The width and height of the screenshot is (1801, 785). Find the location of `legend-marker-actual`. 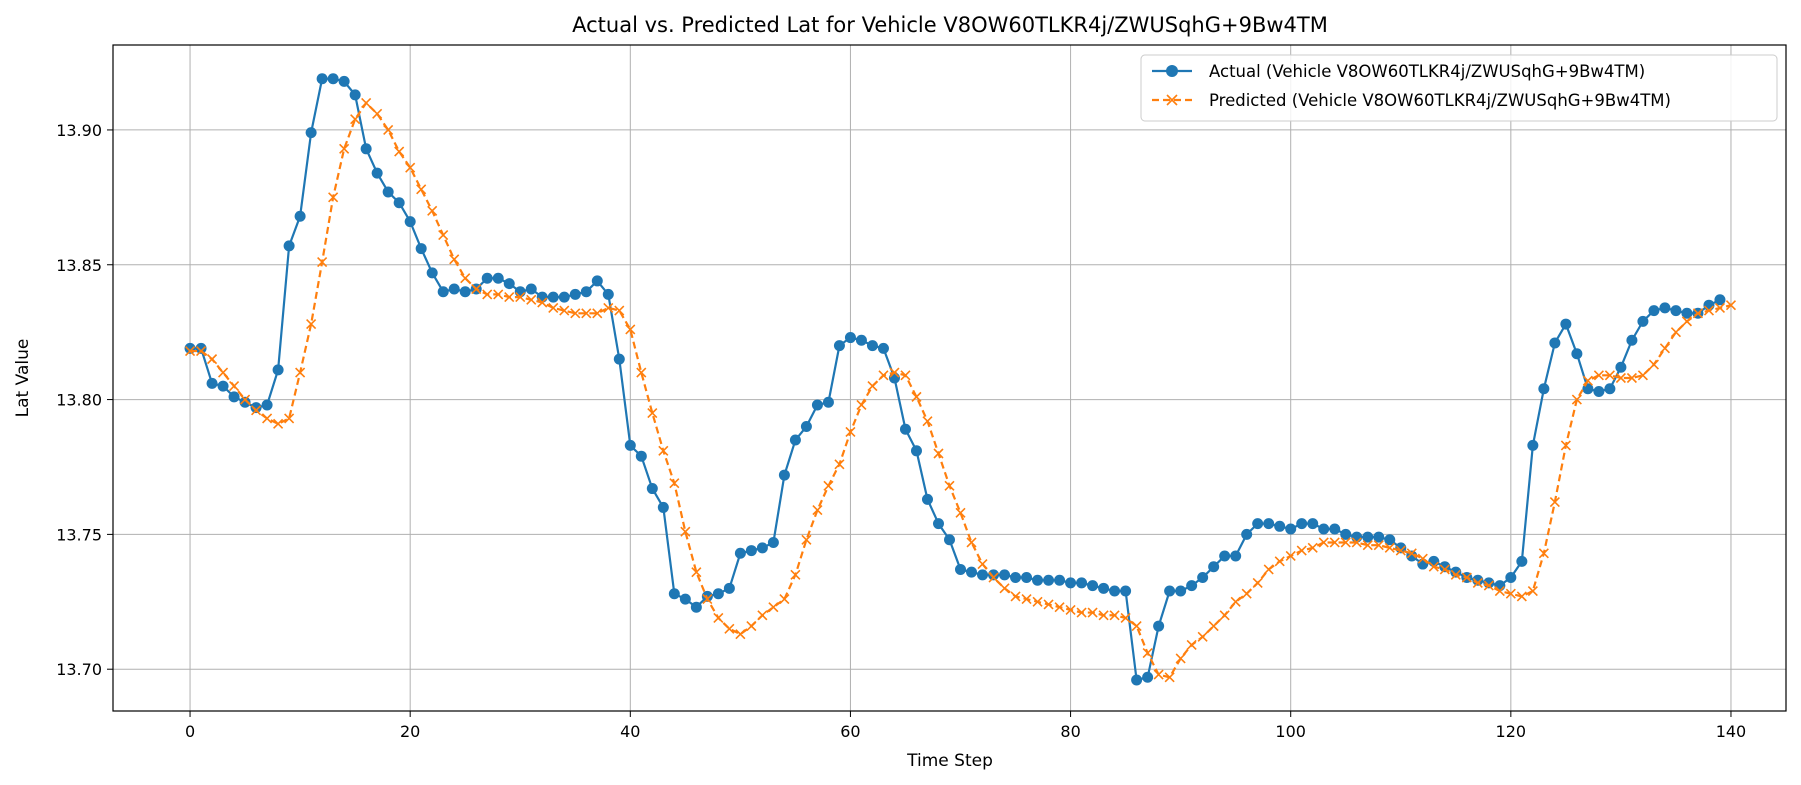

legend-marker-actual is located at coordinates (1172, 71).